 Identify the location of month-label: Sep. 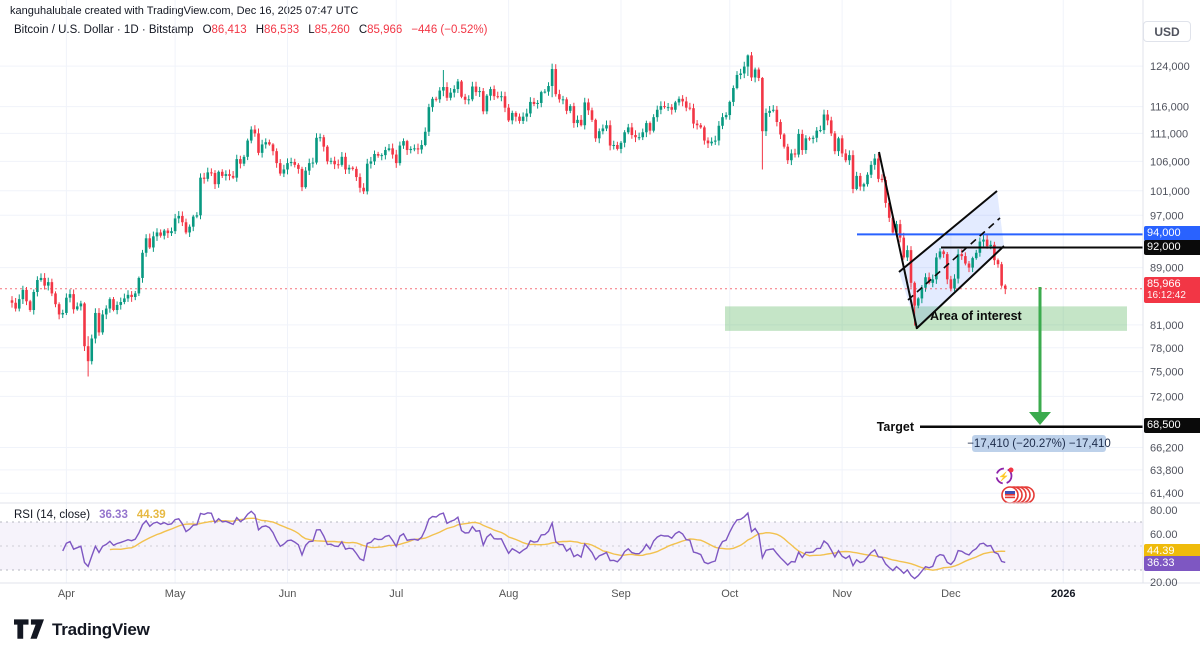
(621, 594).